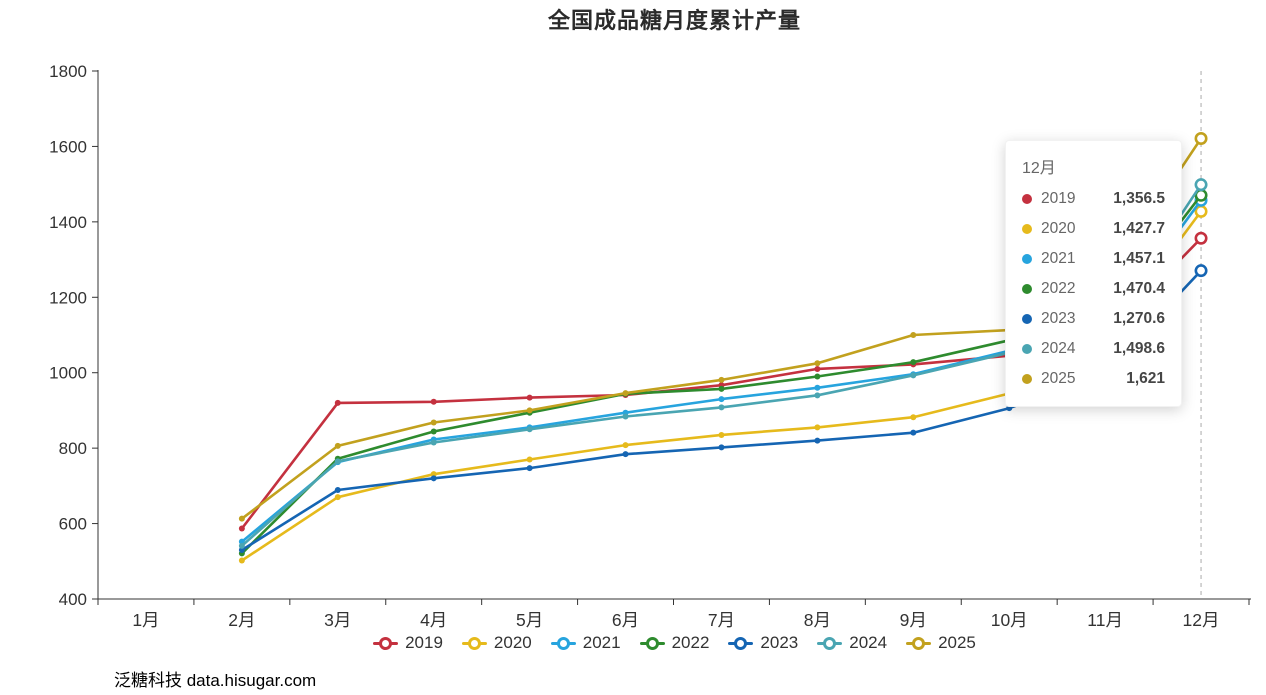  What do you see at coordinates (73, 448) in the screenshot?
I see `y-axis-label: 800` at bounding box center [73, 448].